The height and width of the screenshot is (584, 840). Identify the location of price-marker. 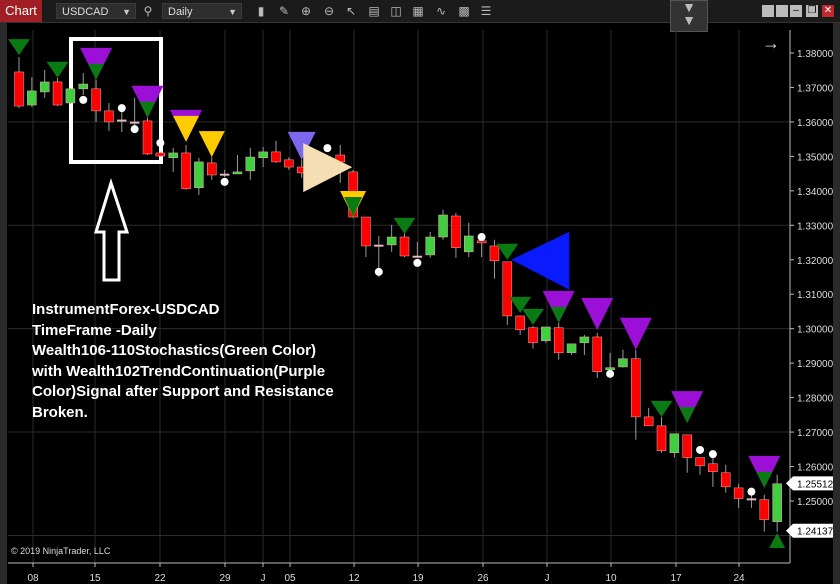
(809, 483).